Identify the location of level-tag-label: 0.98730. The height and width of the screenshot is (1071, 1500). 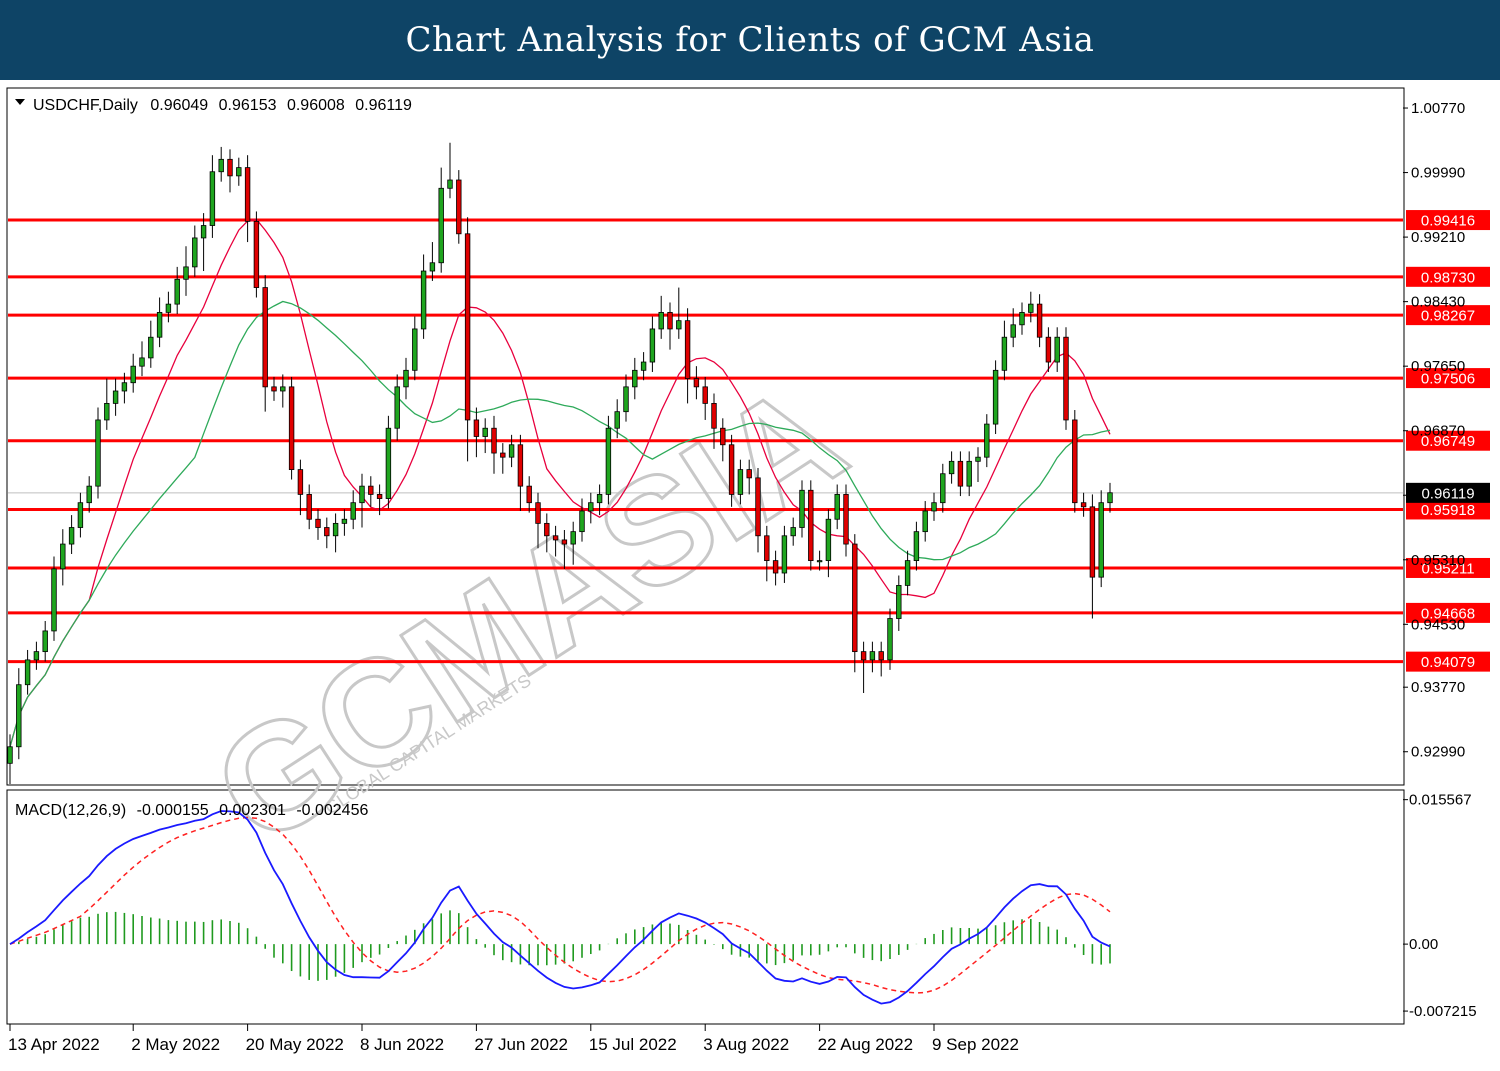
(1448, 277).